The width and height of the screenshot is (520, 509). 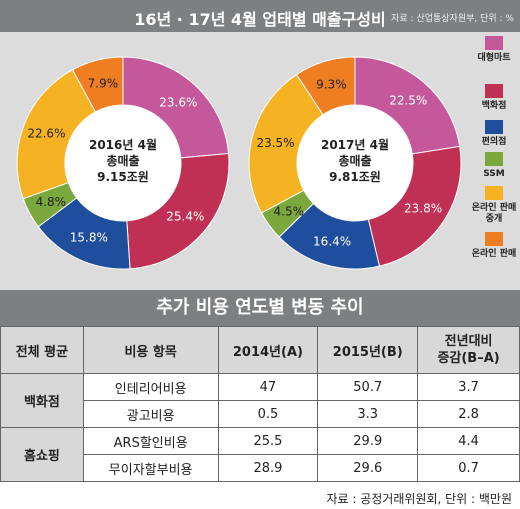 I want to click on group-cell: 홈쇼핑, so click(x=42, y=454).